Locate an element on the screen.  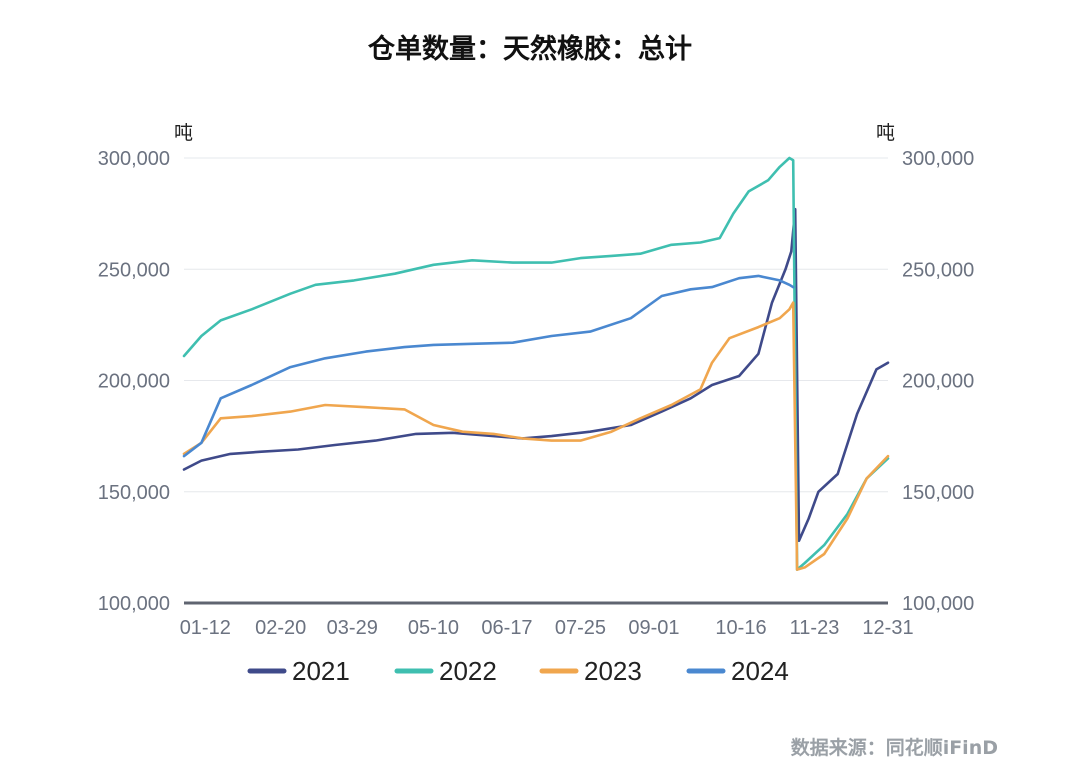
y-tick-label-right: 200,000 is located at coordinates (938, 382).